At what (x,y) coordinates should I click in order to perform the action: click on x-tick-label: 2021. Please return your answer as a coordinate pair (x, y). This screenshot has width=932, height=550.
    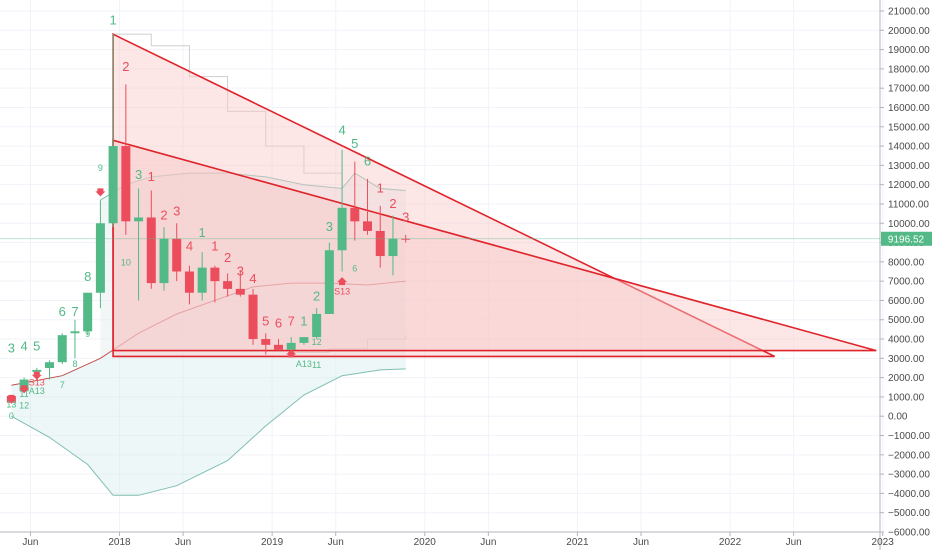
    Looking at the image, I should click on (577, 542).